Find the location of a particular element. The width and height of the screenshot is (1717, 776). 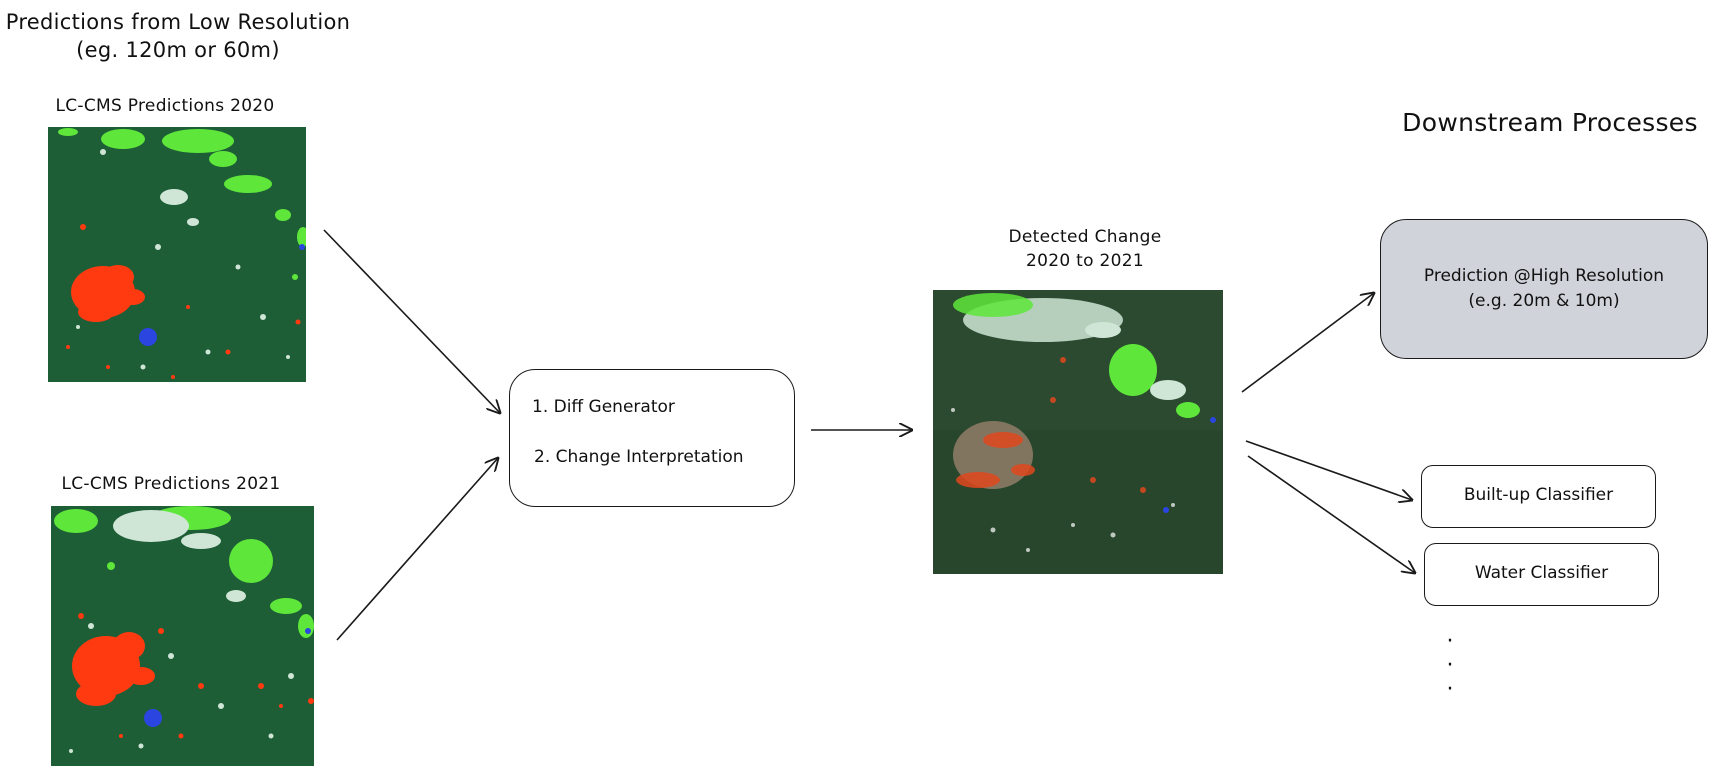

left-section-title-line1: Predictions from Low Resolution is located at coordinates (178, 22).